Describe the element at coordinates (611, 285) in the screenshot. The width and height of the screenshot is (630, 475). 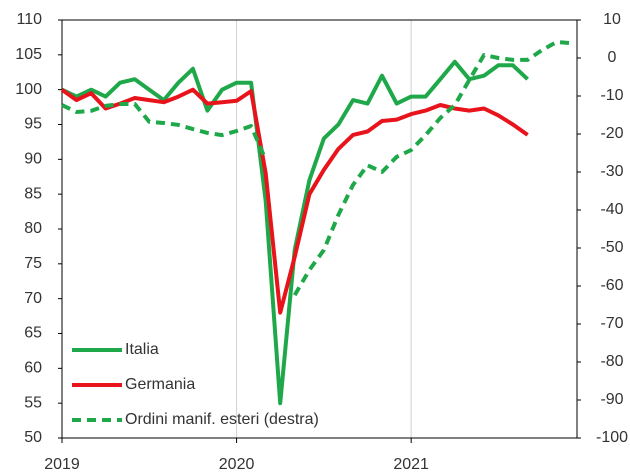
I see `y2-tick-label: -60` at that location.